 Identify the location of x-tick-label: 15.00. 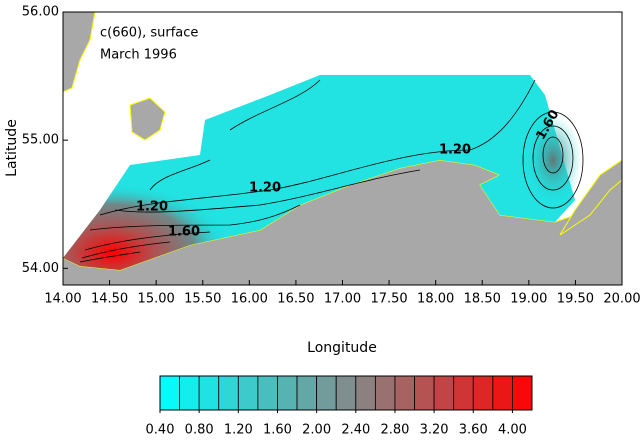
(156, 299).